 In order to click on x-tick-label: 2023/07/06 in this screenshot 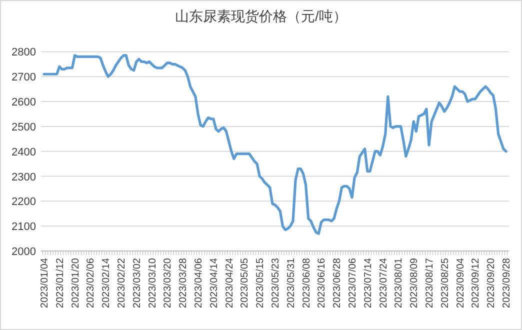, I will do `click(353, 283)`.